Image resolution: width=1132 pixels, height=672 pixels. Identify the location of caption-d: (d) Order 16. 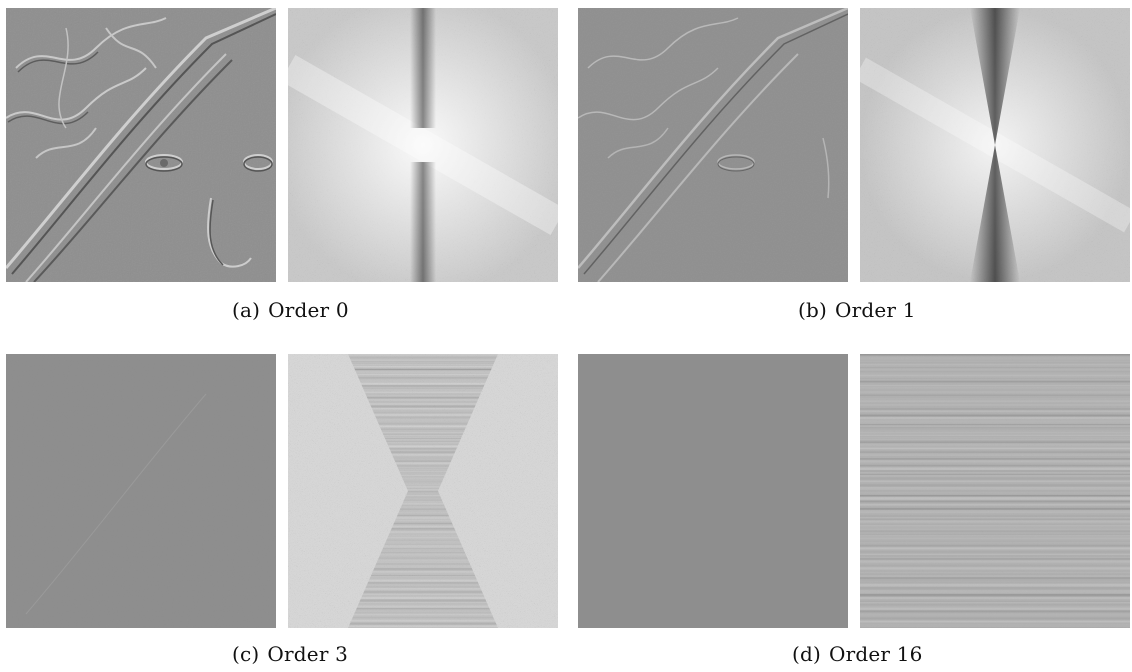
(857, 654).